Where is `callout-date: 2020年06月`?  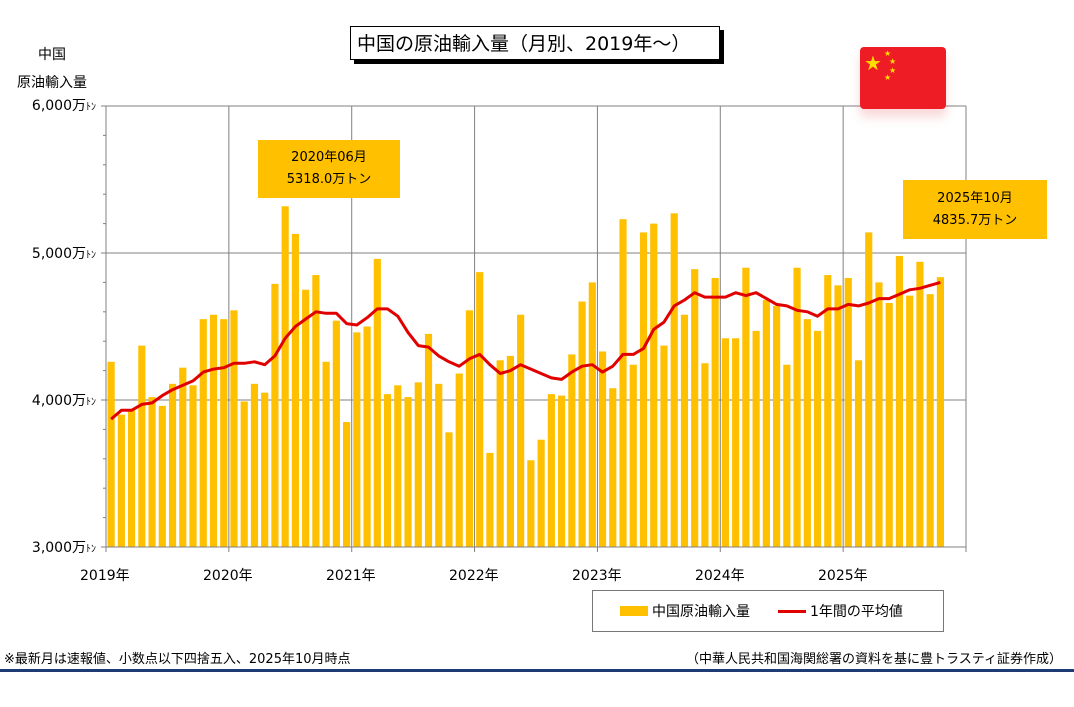
callout-date: 2020年06月 is located at coordinates (329, 157).